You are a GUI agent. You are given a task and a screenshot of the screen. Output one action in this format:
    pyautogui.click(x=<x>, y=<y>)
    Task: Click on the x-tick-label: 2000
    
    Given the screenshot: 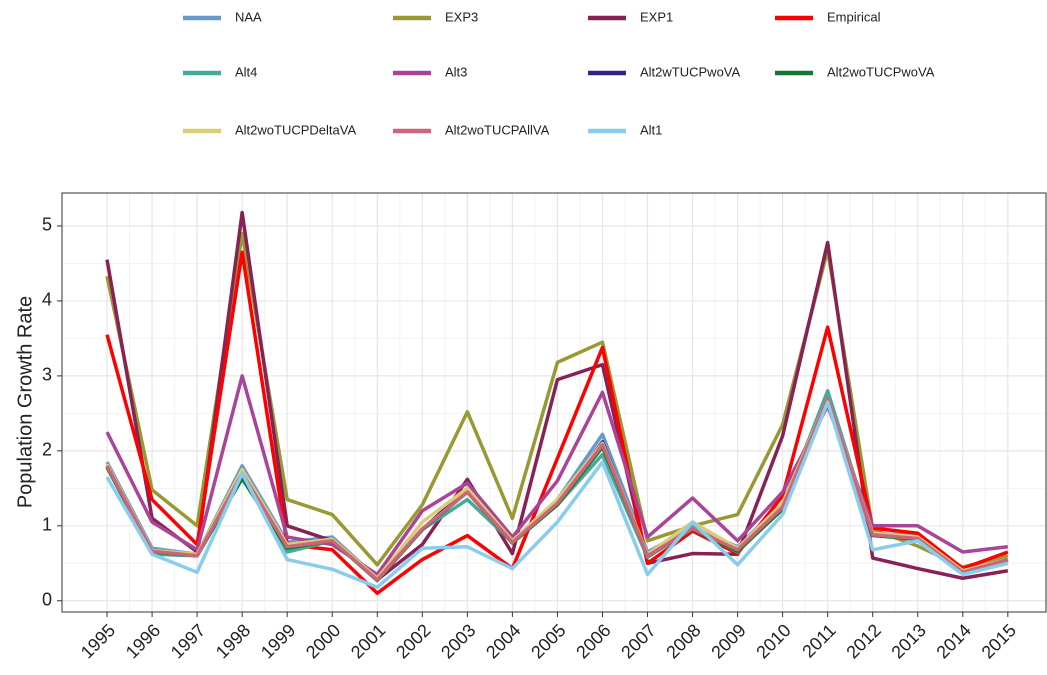 What is the action you would take?
    pyautogui.click(x=323, y=641)
    